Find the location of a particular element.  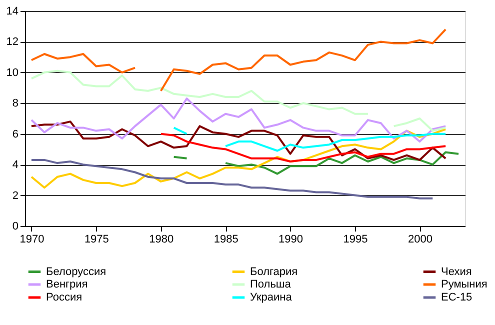

x-tick-label: 1975 is located at coordinates (96, 240).